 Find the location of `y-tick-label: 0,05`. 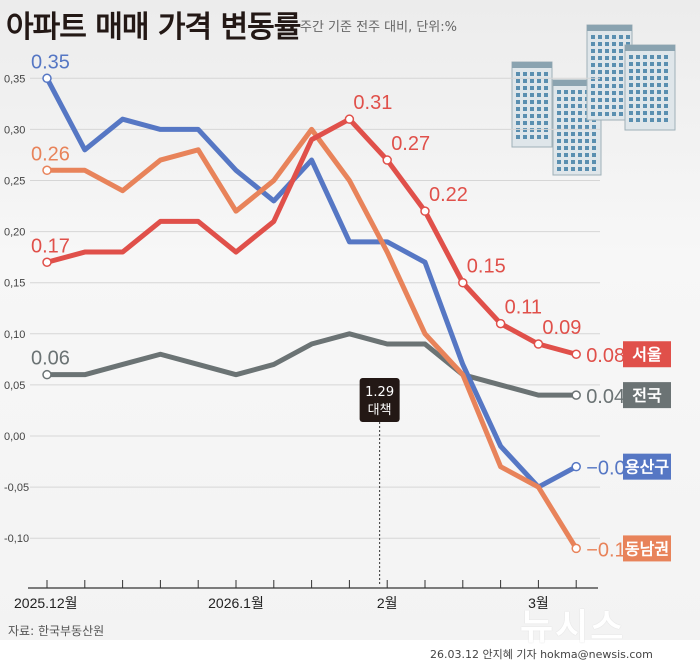

y-tick-label: 0,05 is located at coordinates (14, 386).